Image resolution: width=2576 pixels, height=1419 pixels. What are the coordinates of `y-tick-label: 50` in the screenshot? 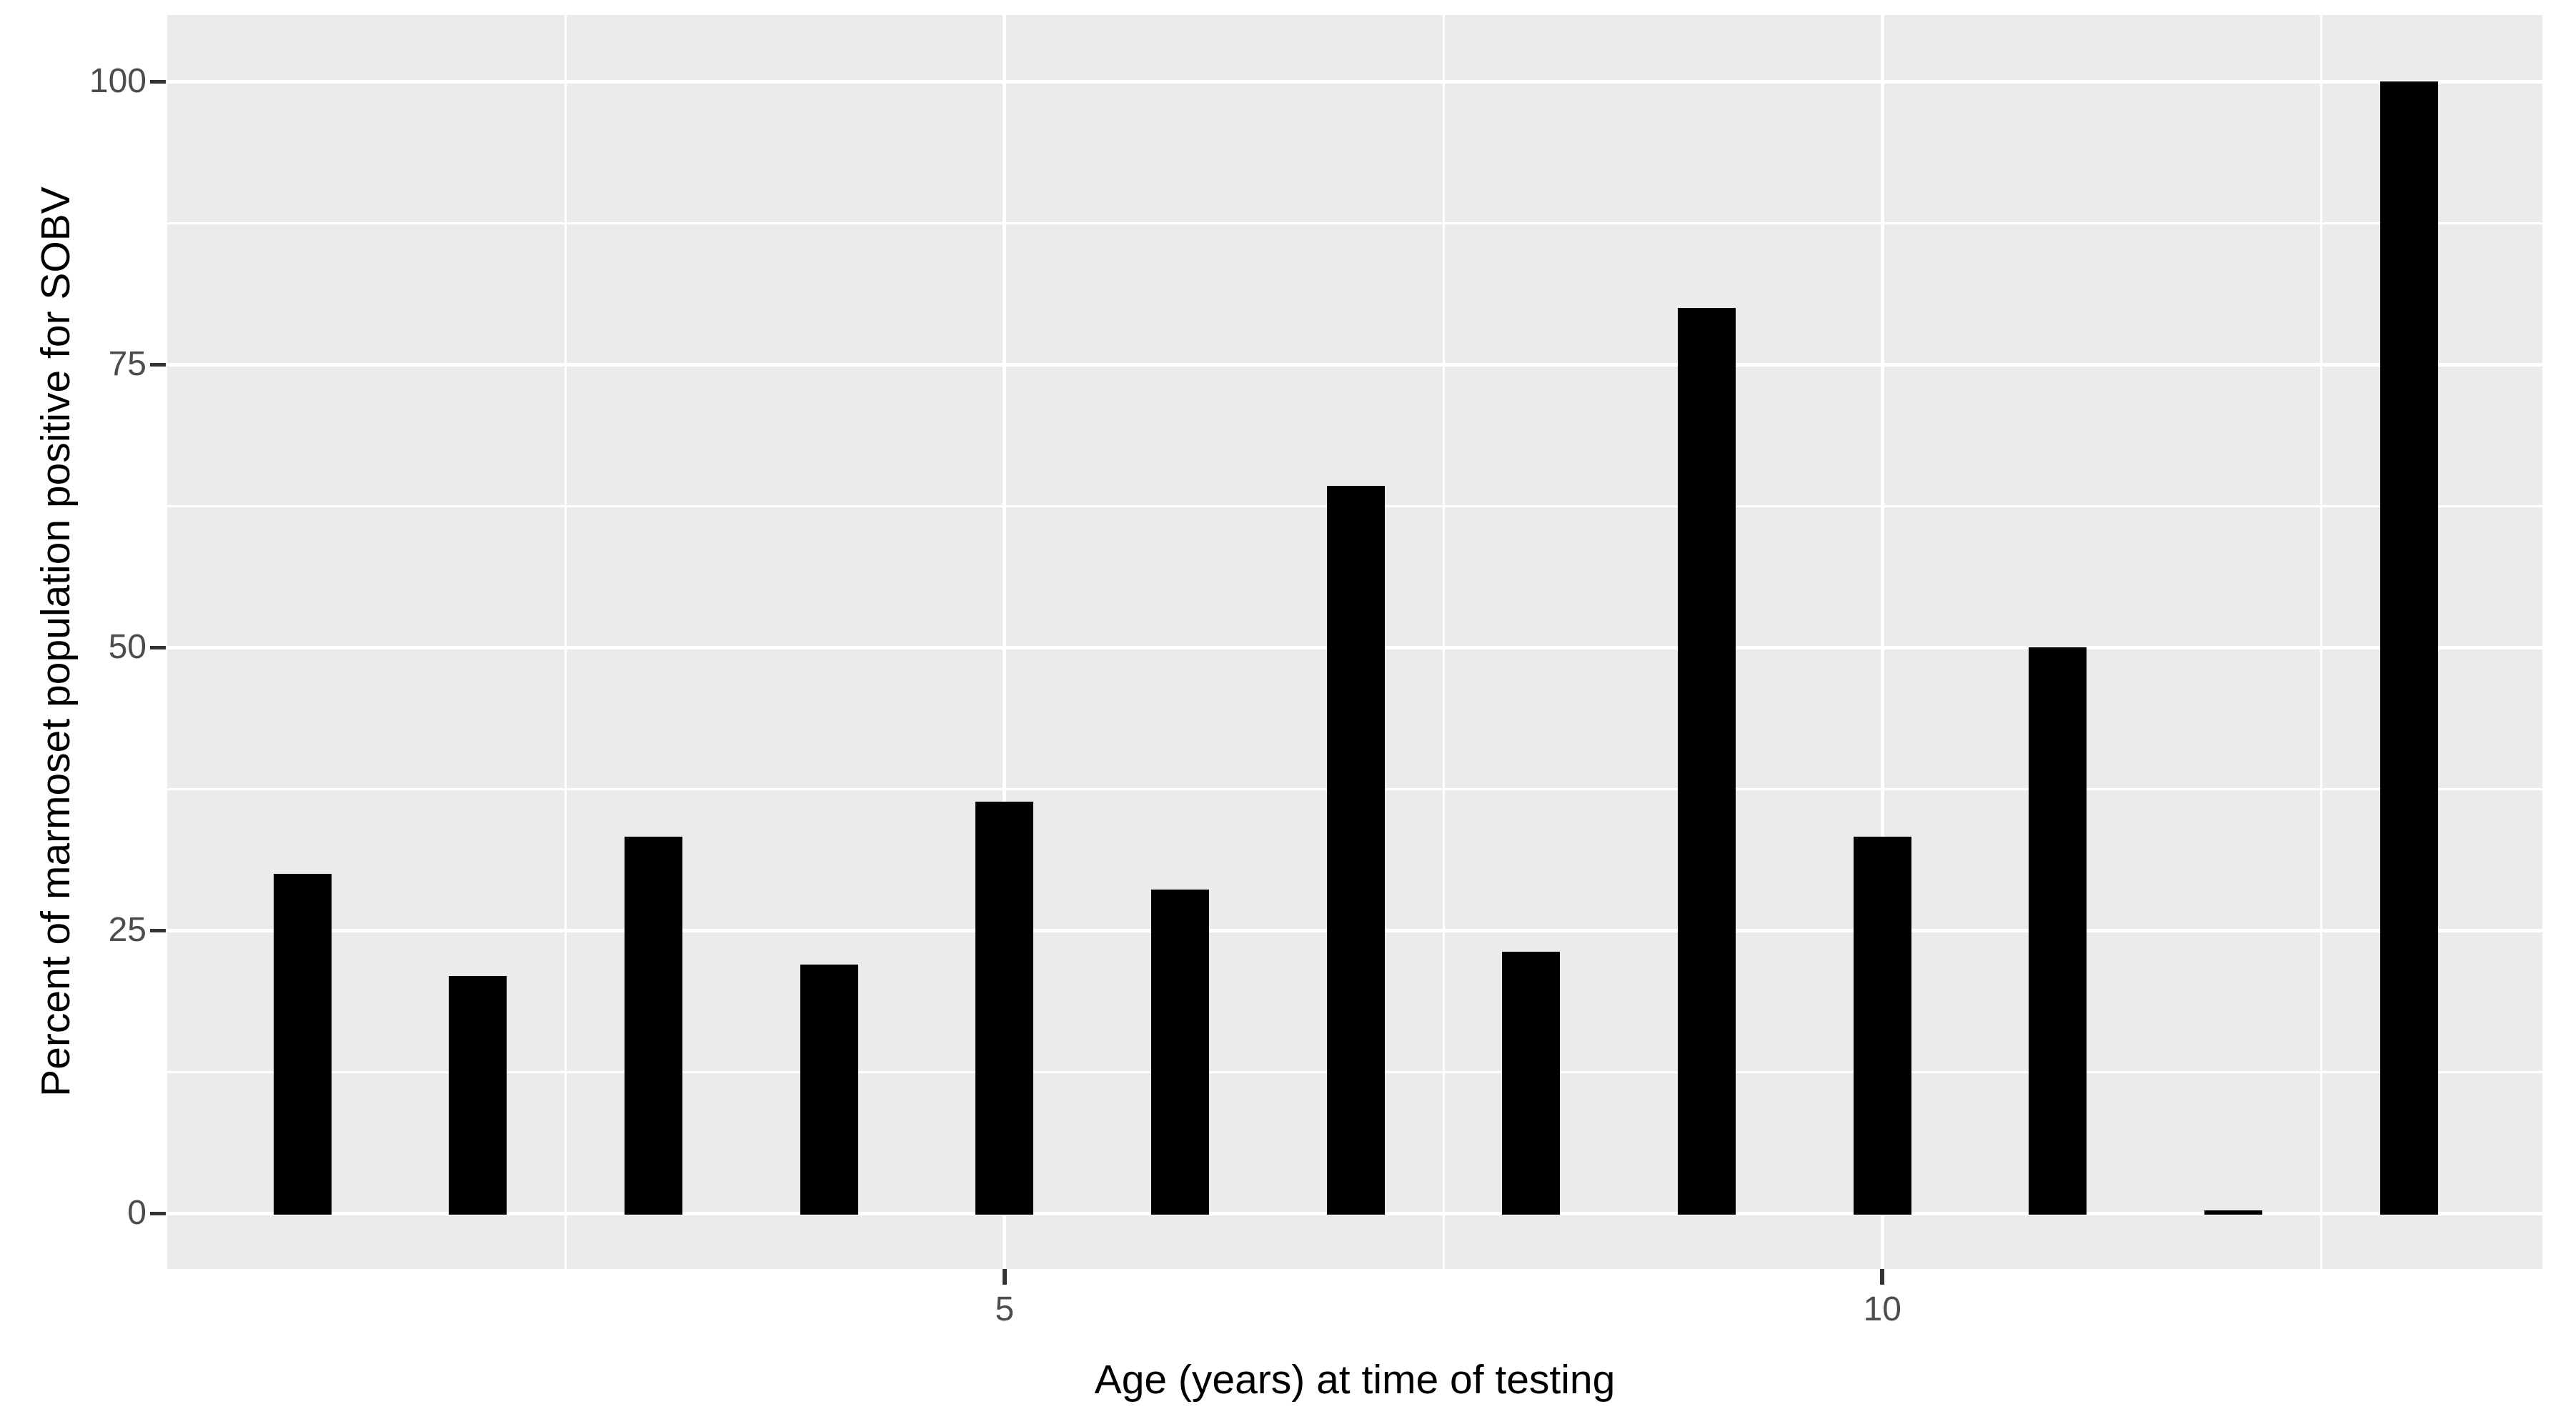 It's located at (127, 648).